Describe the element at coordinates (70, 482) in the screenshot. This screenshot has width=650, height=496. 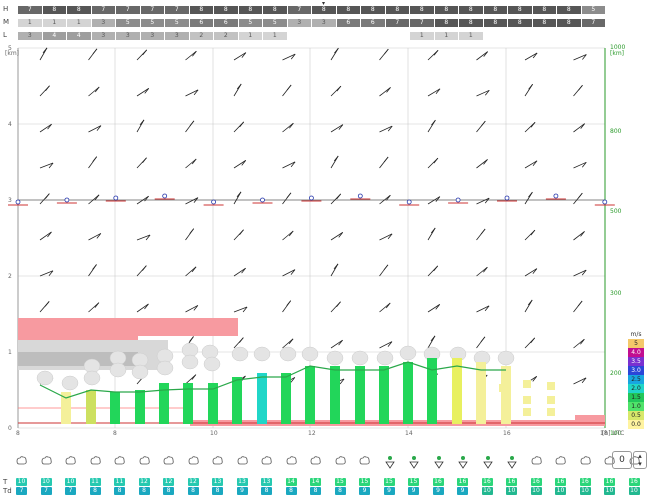
I see `temperature-value: 10` at that location.